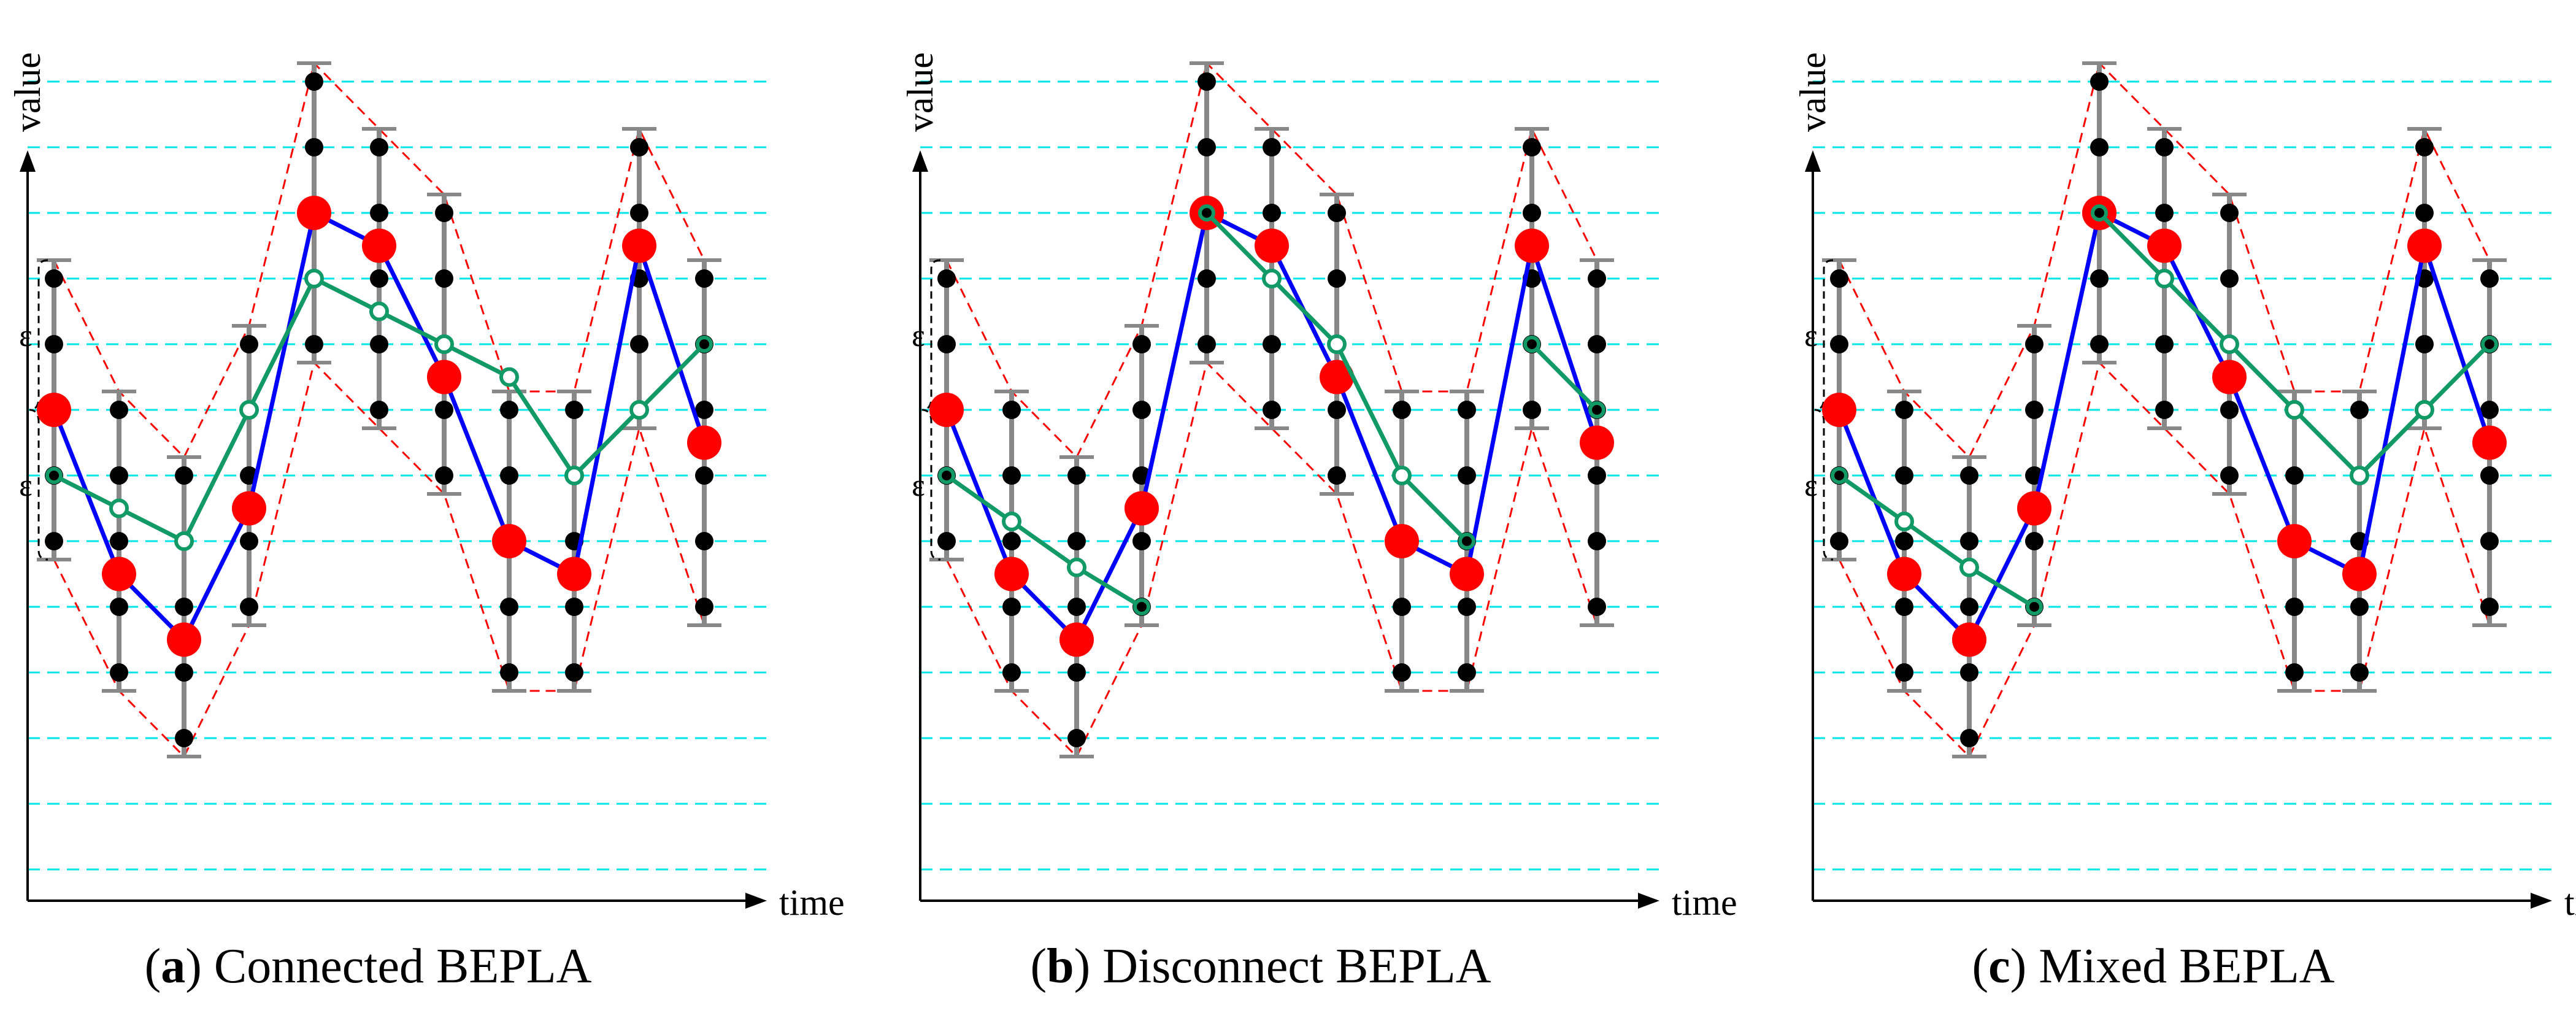 The height and width of the screenshot is (1013, 2576). Describe the element at coordinates (2153, 966) in the screenshot. I see `caption-c: (c) Mixed BEPLA` at that location.